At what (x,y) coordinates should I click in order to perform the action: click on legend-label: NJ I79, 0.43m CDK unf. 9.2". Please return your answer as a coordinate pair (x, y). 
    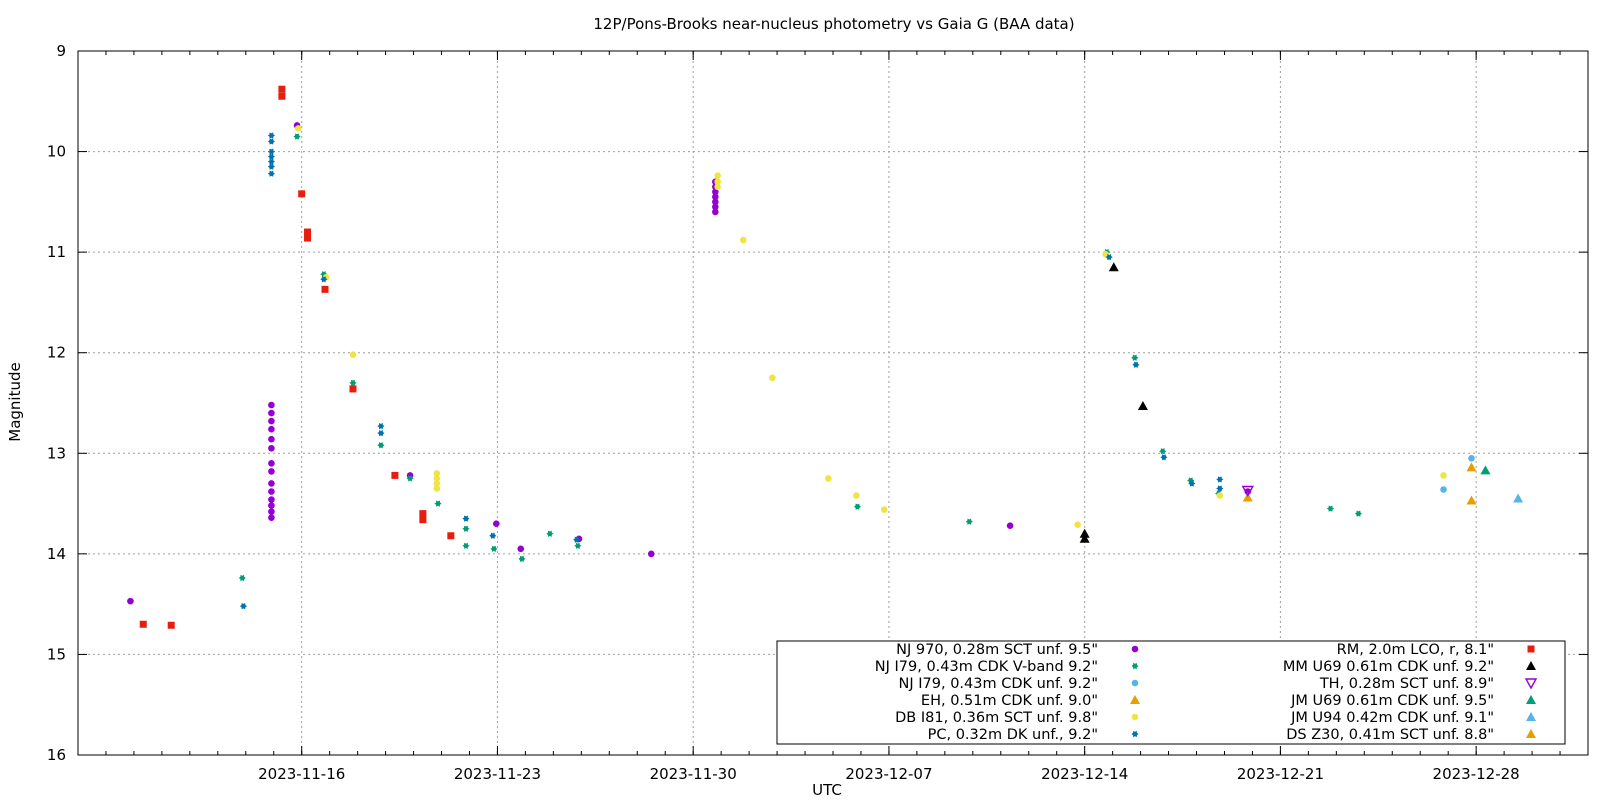
    Looking at the image, I should click on (998, 684).